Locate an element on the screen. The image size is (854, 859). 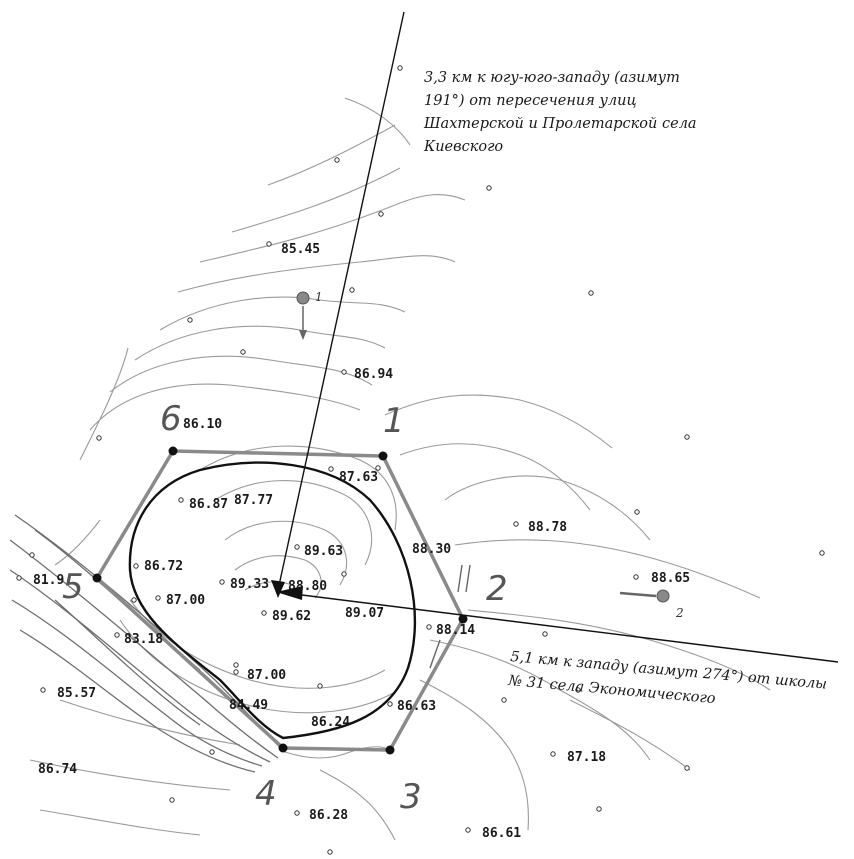
elevation-label: 86.87 is located at coordinates (208, 504).